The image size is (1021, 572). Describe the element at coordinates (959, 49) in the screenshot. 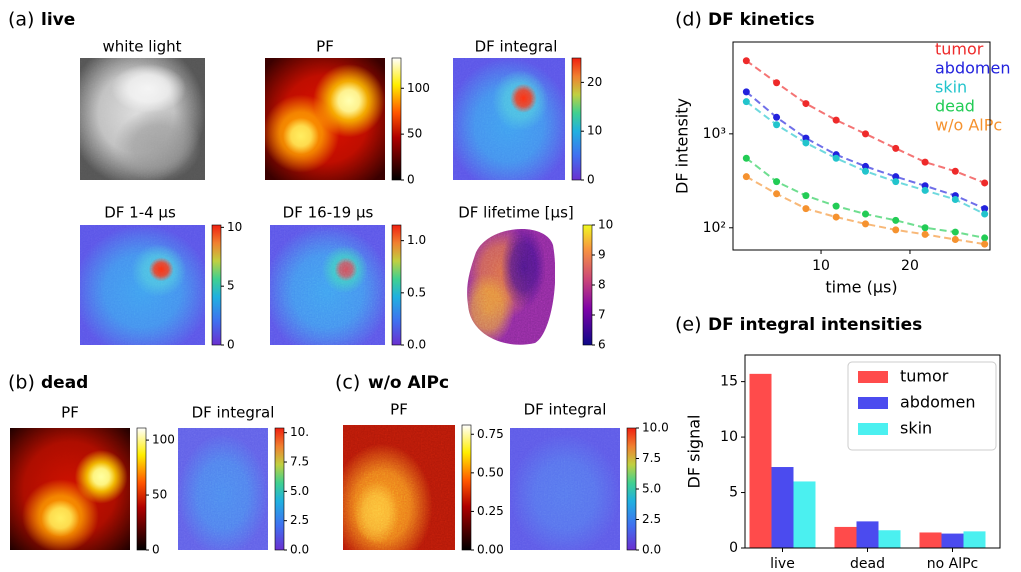

I see `legend-label: tumor` at that location.